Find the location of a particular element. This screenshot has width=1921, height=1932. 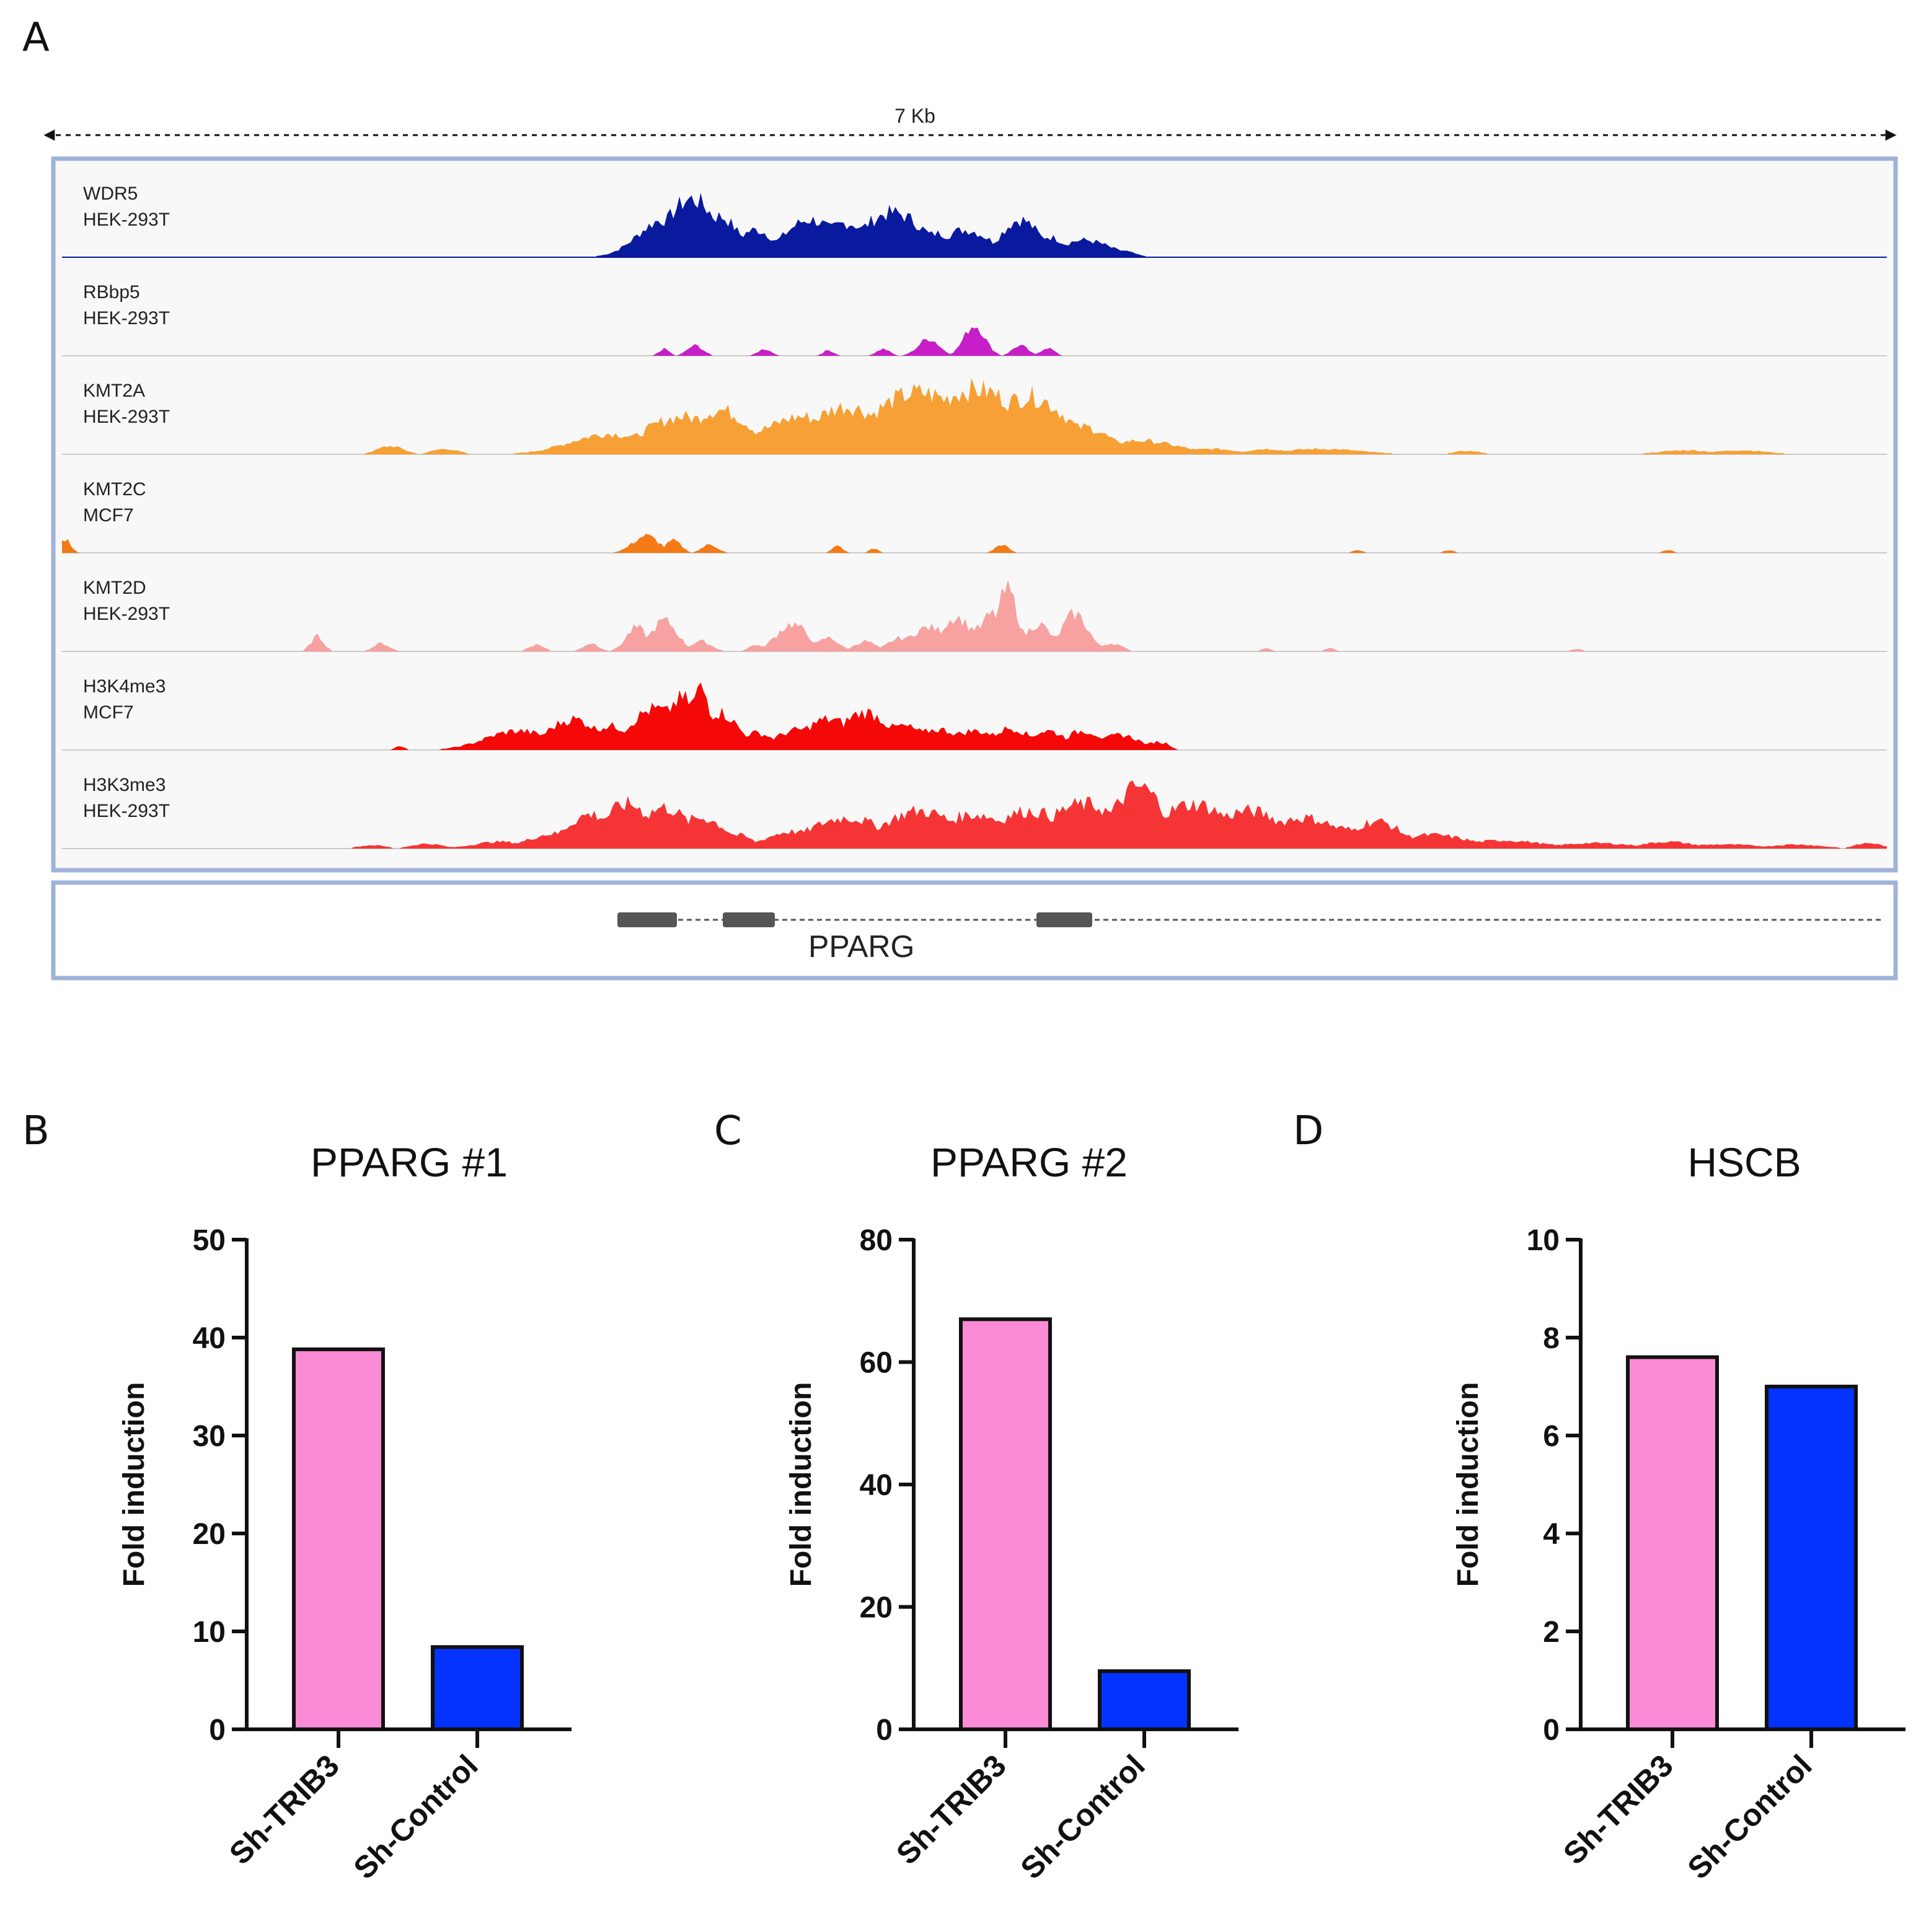

panel-letter: C is located at coordinates (728, 1131).